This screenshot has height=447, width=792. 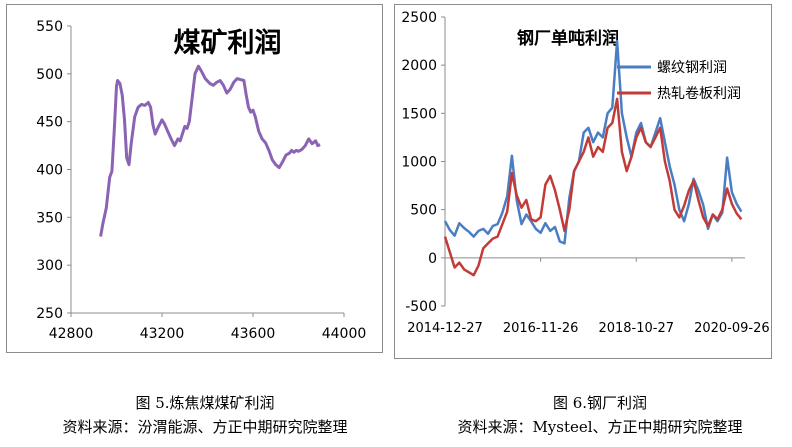 What do you see at coordinates (419, 163) in the screenshot?
I see `y-tick-label: 1000` at bounding box center [419, 163].